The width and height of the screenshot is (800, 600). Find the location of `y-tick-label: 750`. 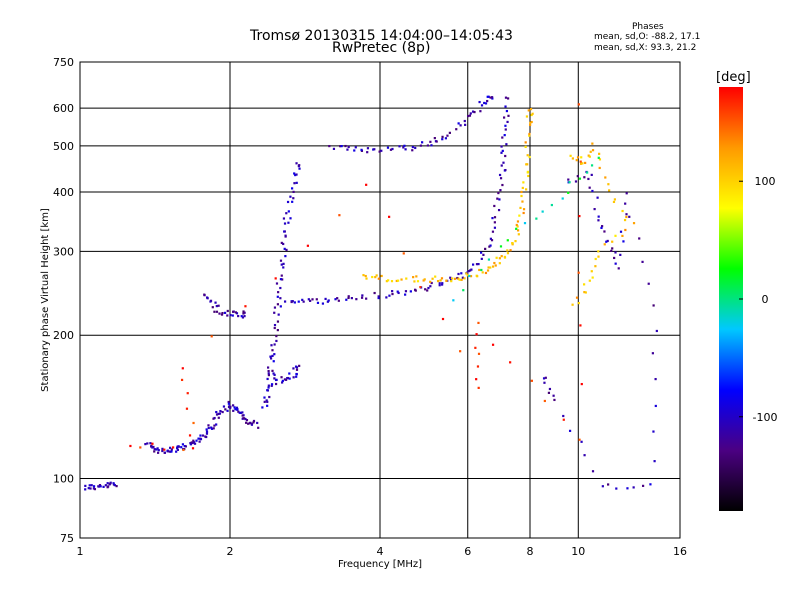

y-tick-label: 750 is located at coordinates (63, 62).